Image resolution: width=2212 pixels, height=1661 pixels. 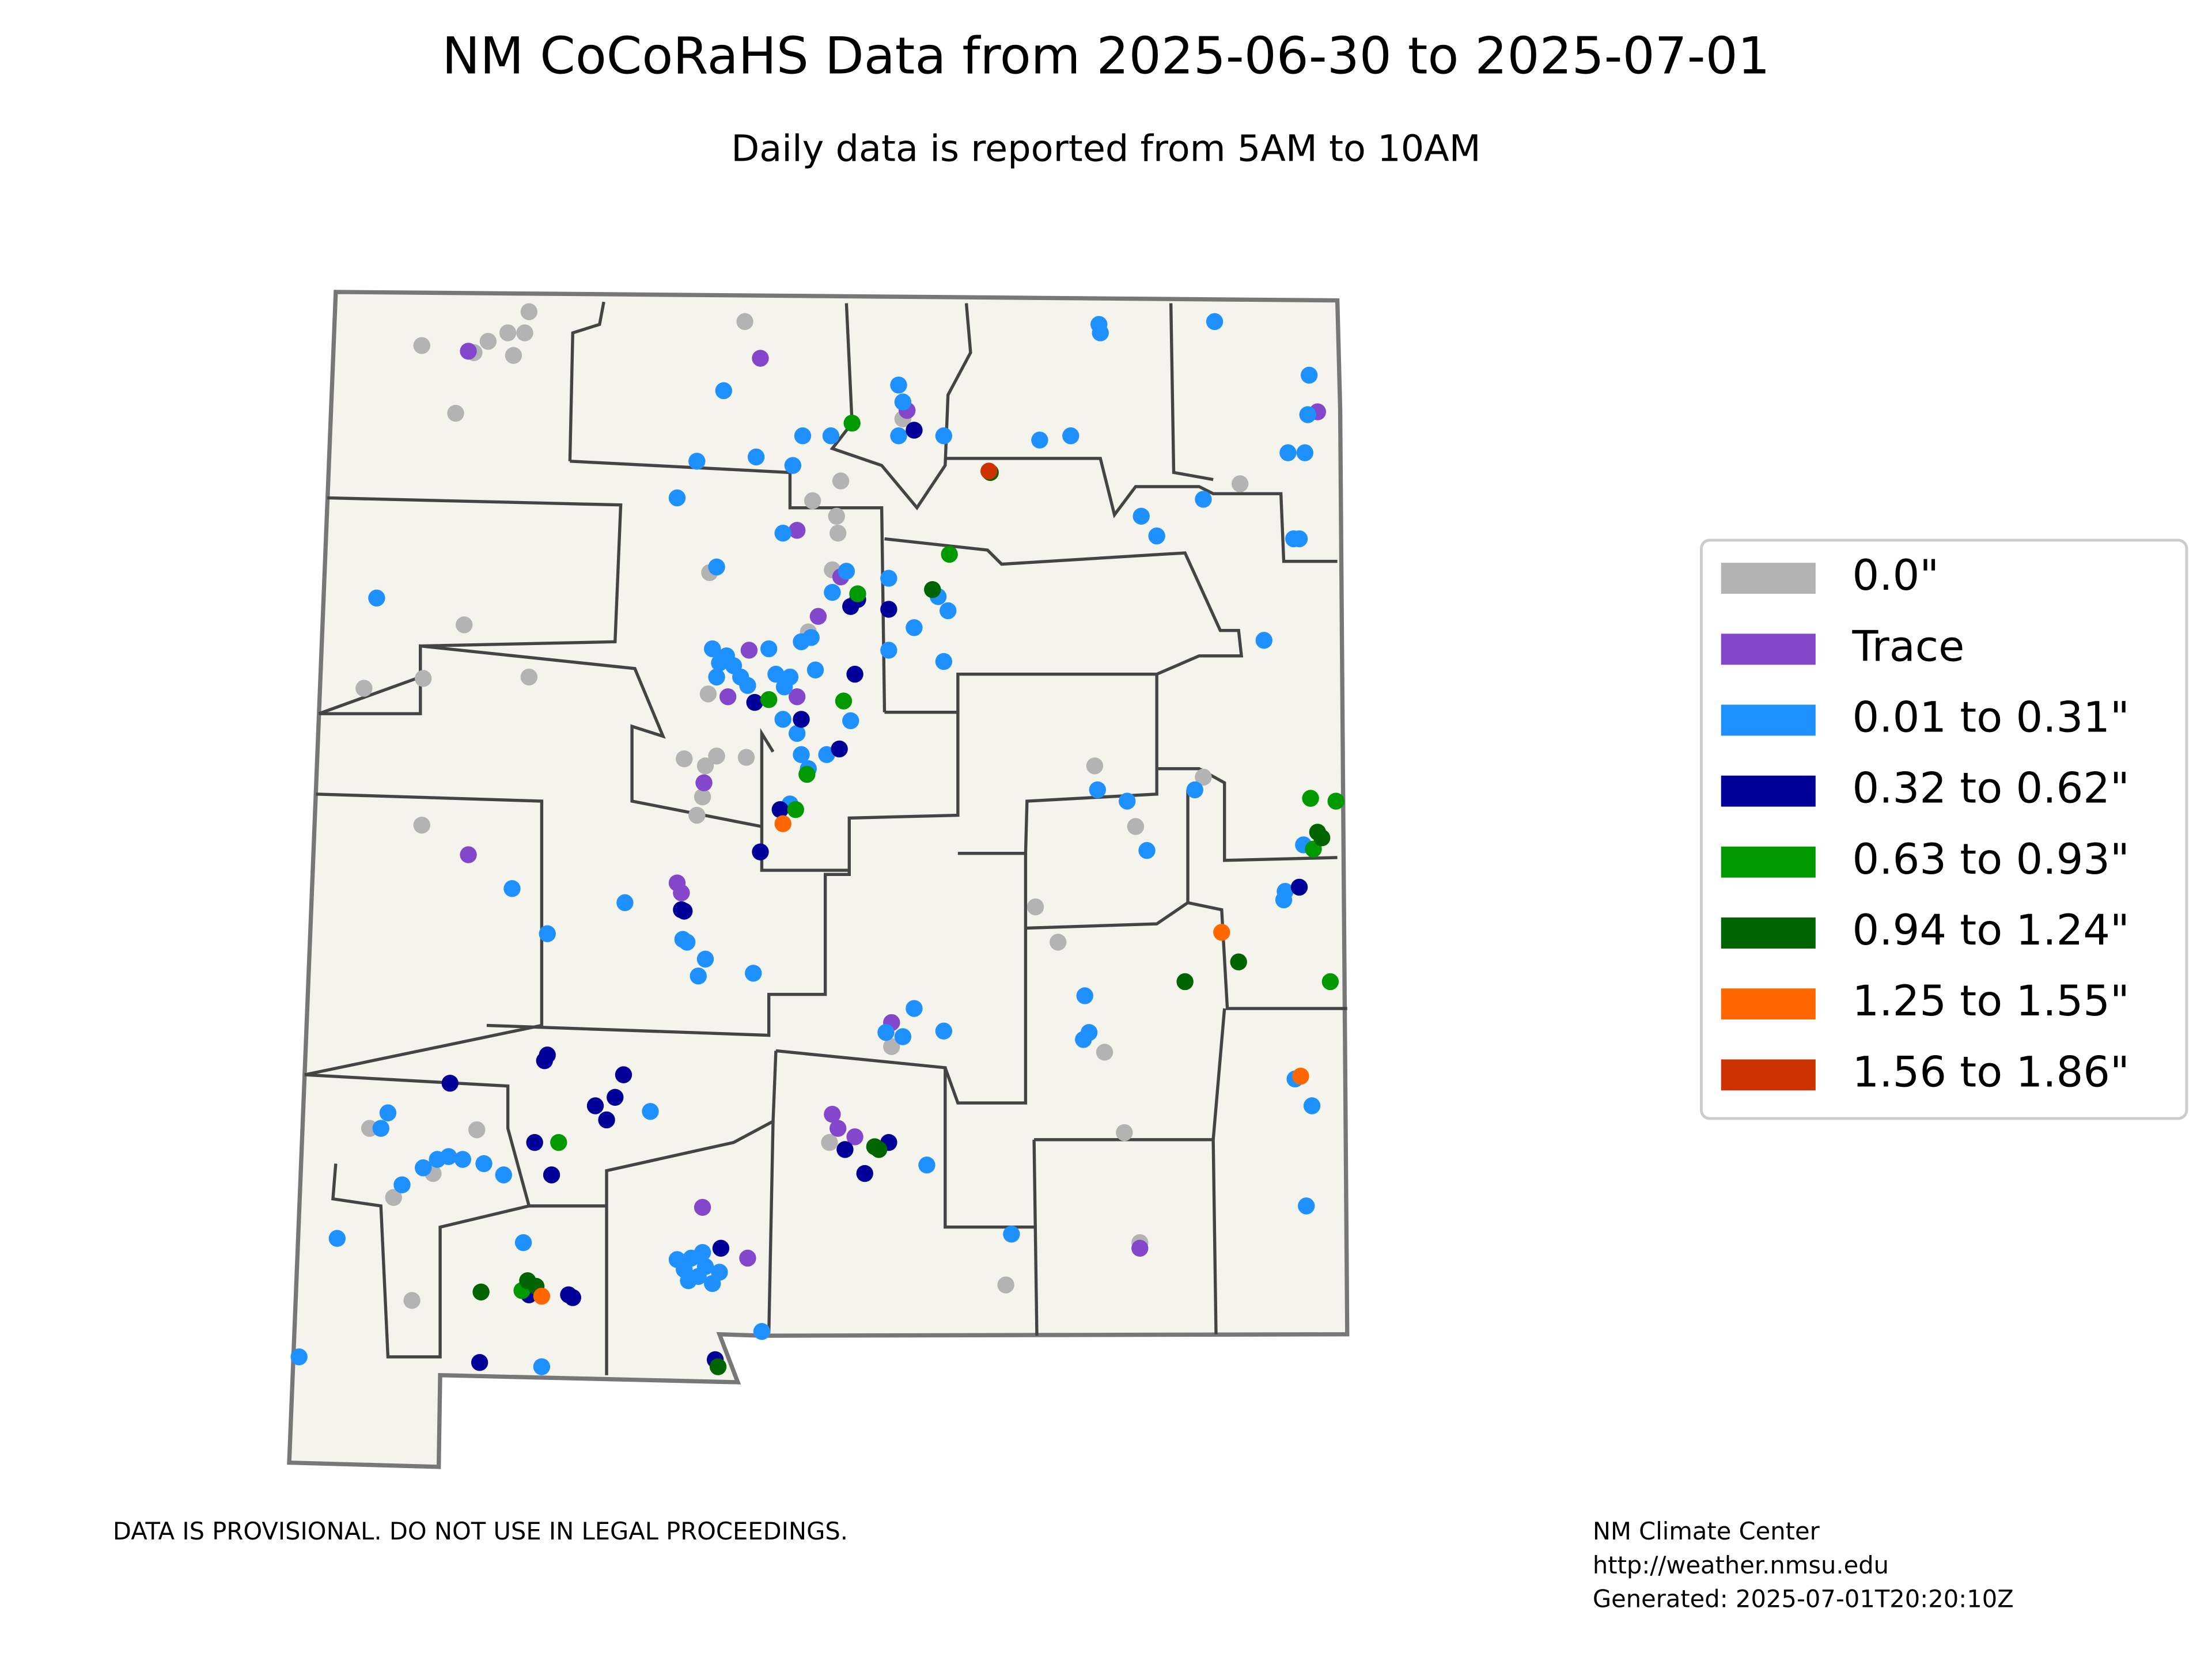 What do you see at coordinates (1105, 149) in the screenshot?
I see `subtitle: Daily data is reported from 5AM to 10AM` at bounding box center [1105, 149].